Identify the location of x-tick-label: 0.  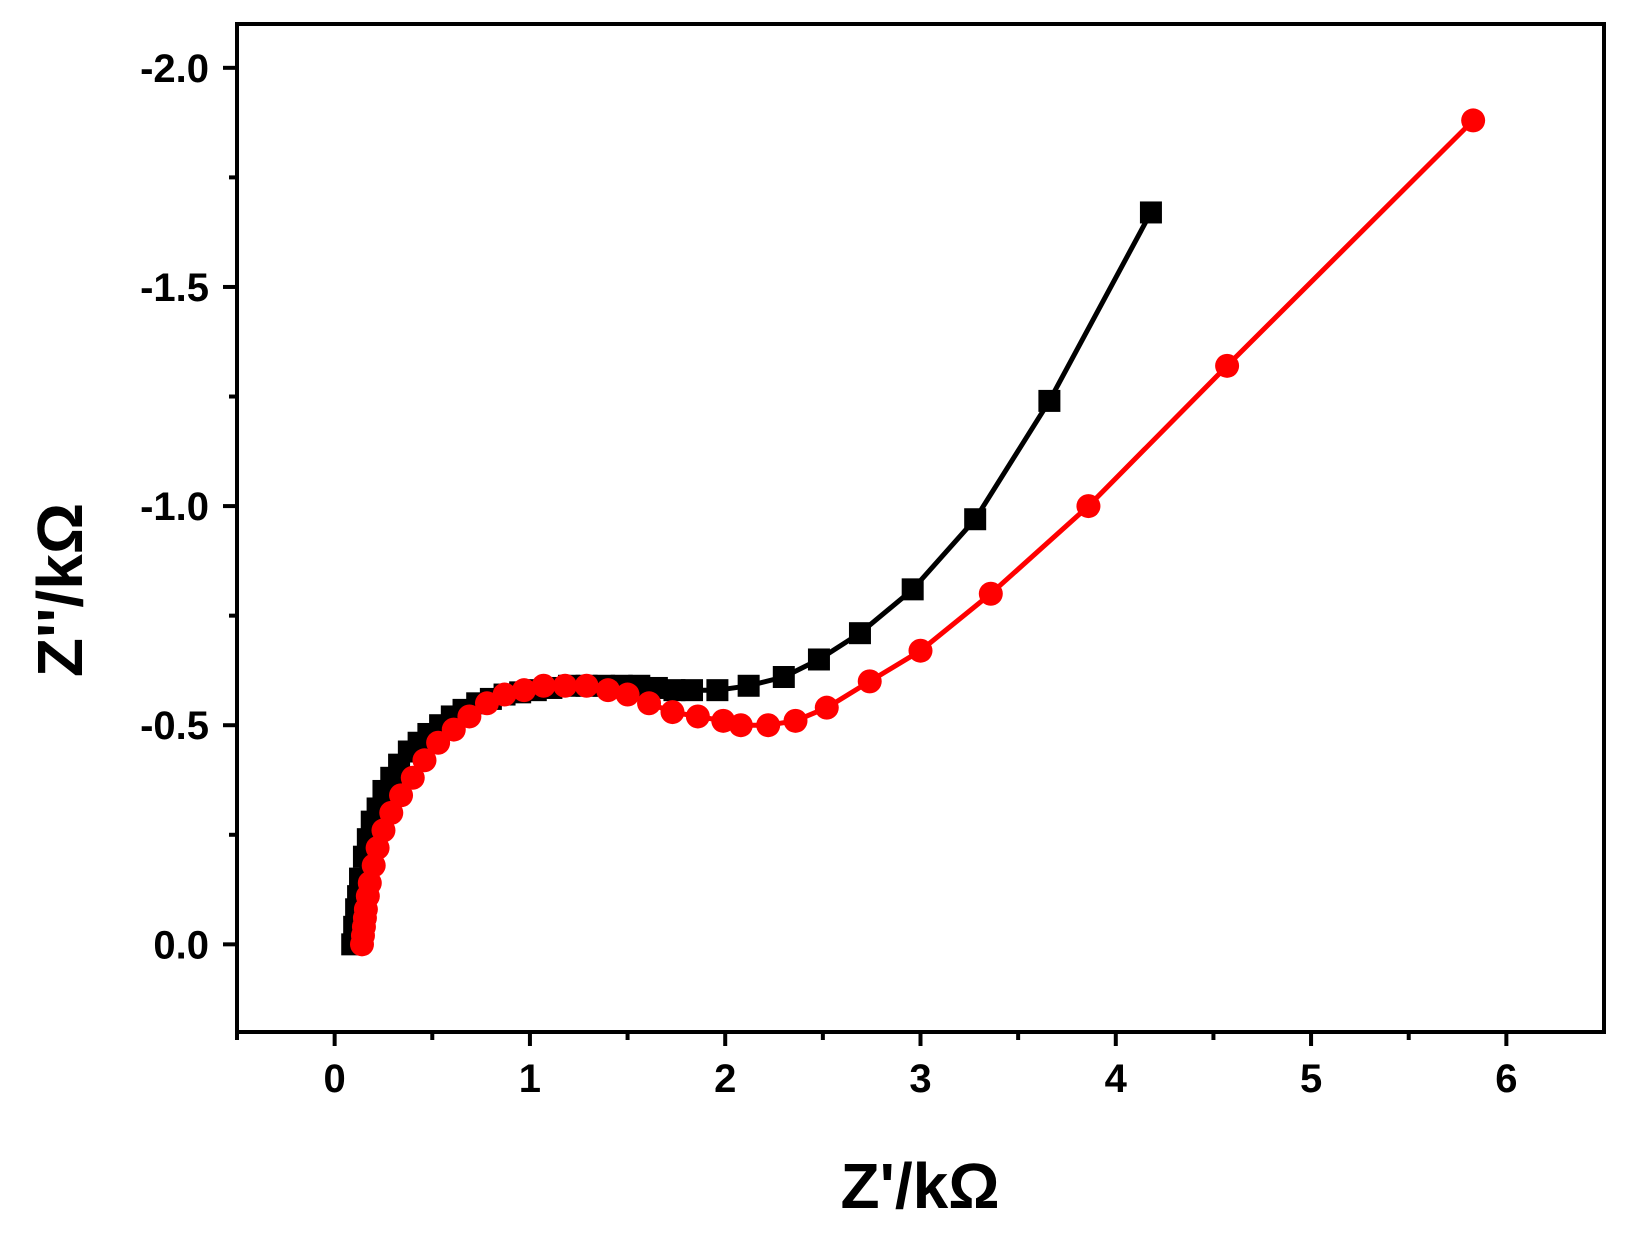
(335, 1079).